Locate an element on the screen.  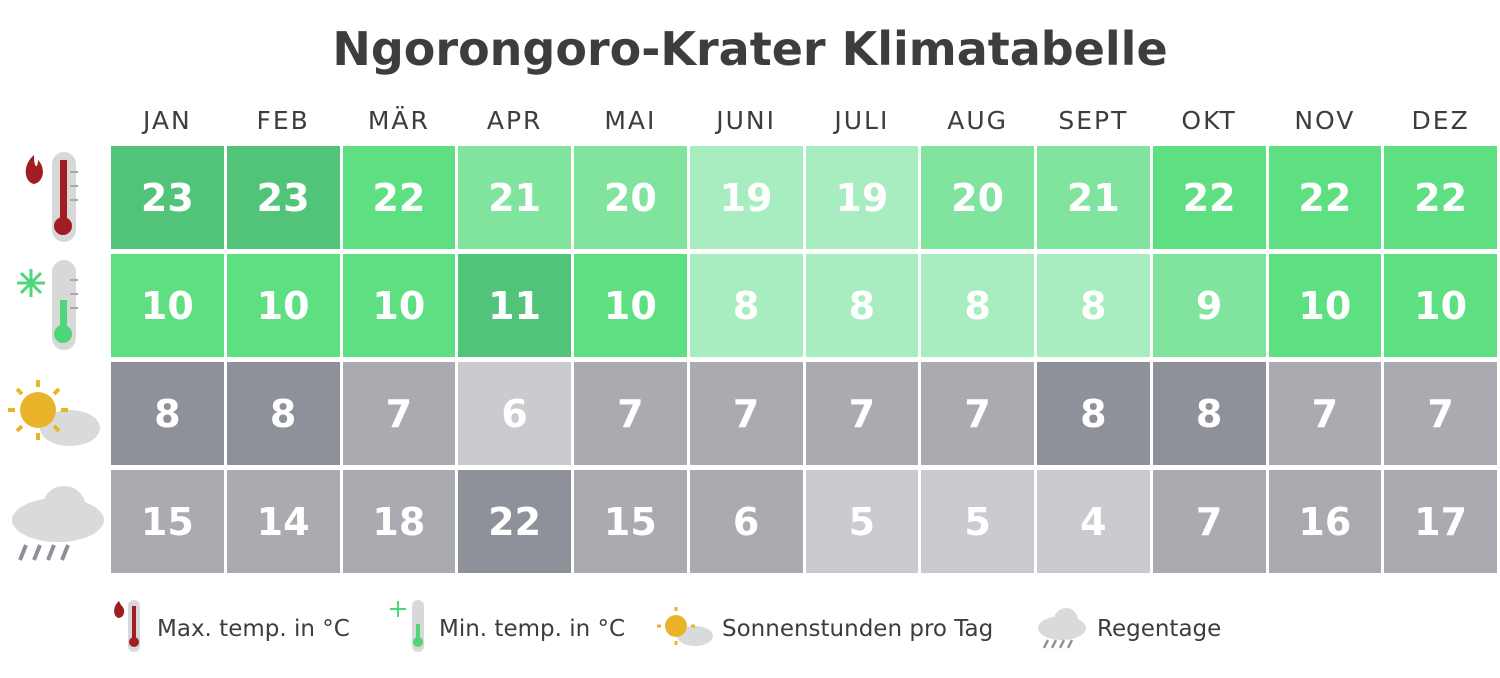
month-label: AUG is located at coordinates (978, 120).